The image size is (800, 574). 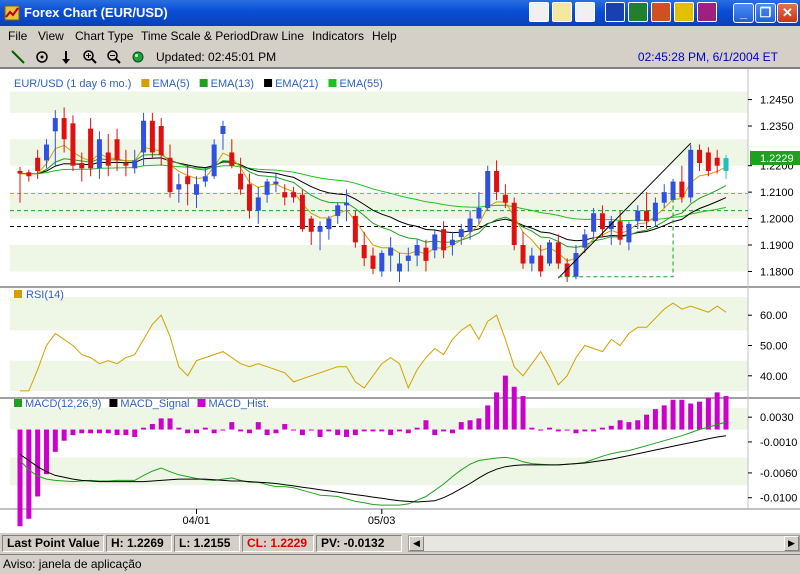 I want to click on rsi-tick-label: 60.00, so click(x=774, y=316).